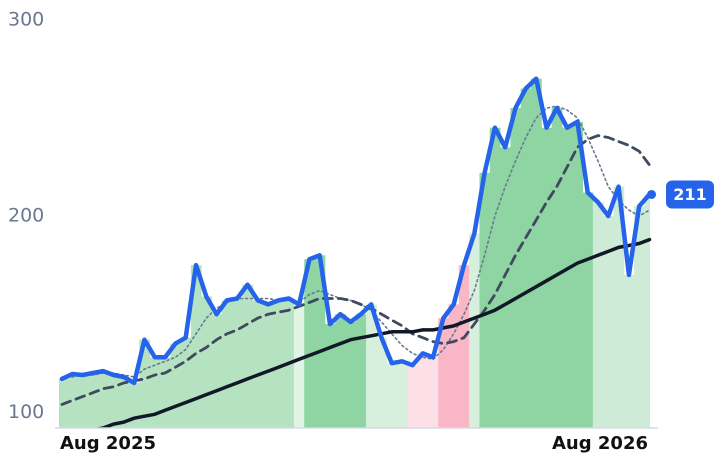  What do you see at coordinates (26, 19) in the screenshot?
I see `y-tick-label: 300` at bounding box center [26, 19].